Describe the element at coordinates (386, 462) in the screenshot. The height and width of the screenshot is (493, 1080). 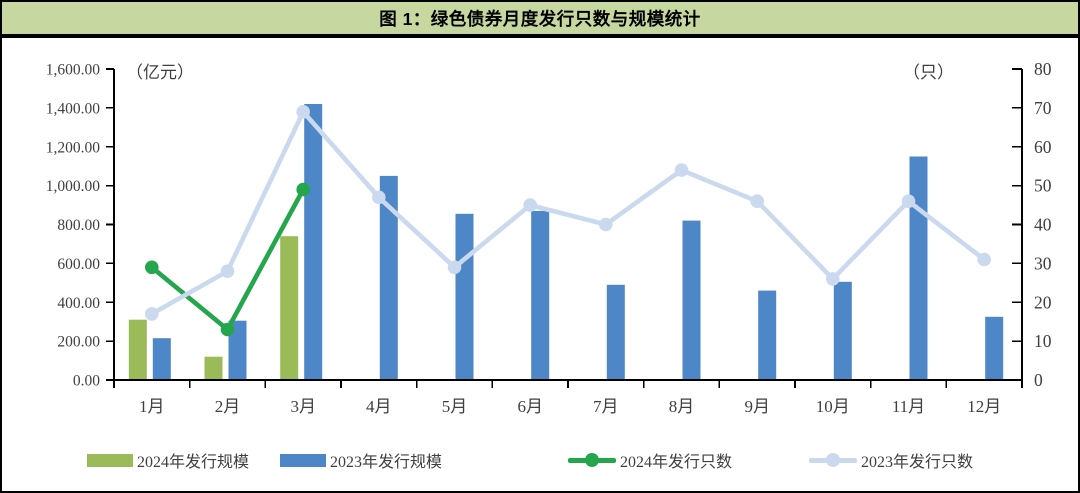
I see `legend-label-2023-scale: 2023年发行规模` at that location.